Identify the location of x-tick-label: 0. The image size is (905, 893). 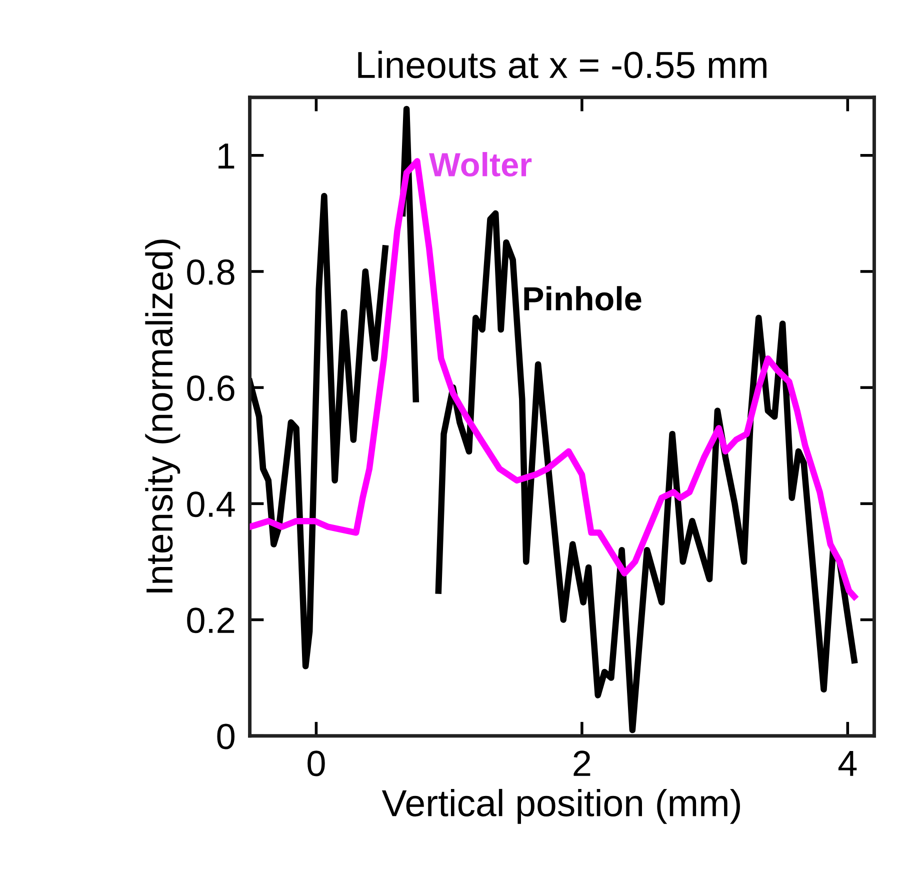
(316, 763).